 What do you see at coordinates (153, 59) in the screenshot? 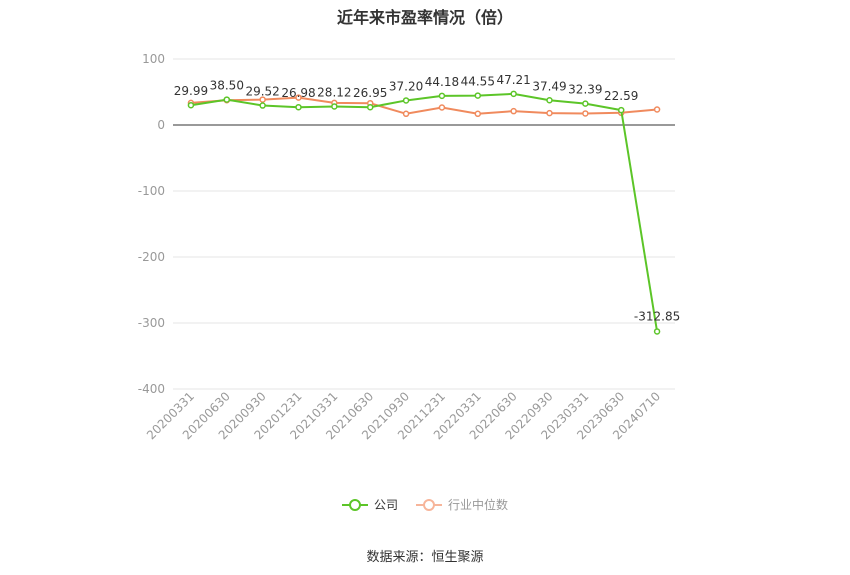
I see `y-tick-label: 100` at bounding box center [153, 59].